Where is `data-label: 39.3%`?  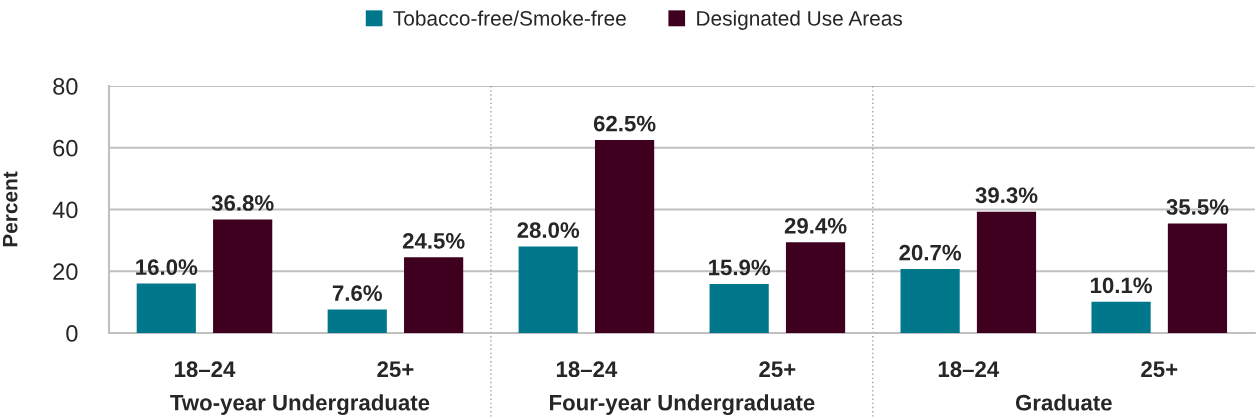
data-label: 39.3% is located at coordinates (1006, 195).